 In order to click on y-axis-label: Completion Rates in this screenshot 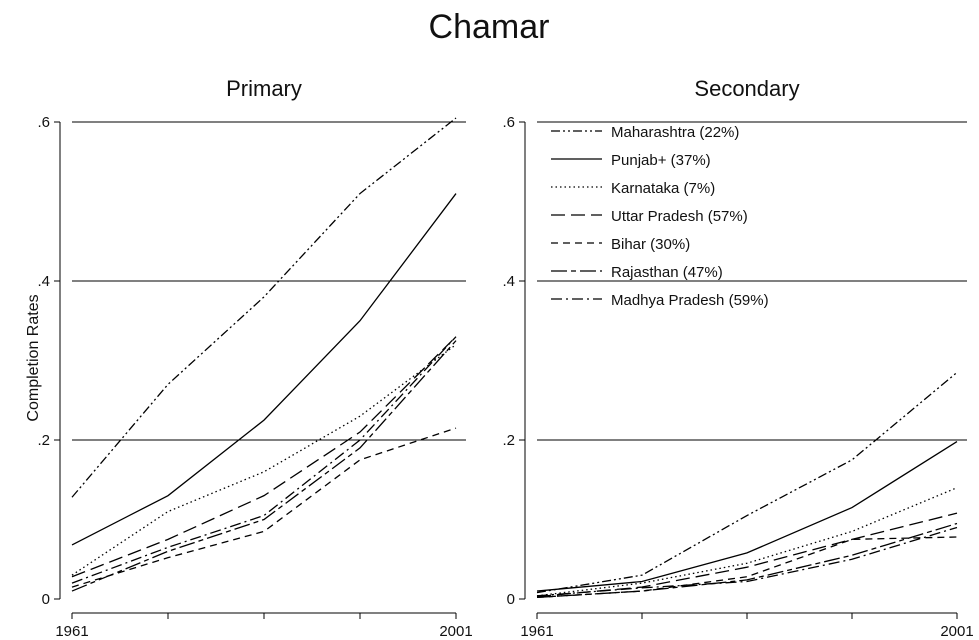, I will do `click(33, 357)`.